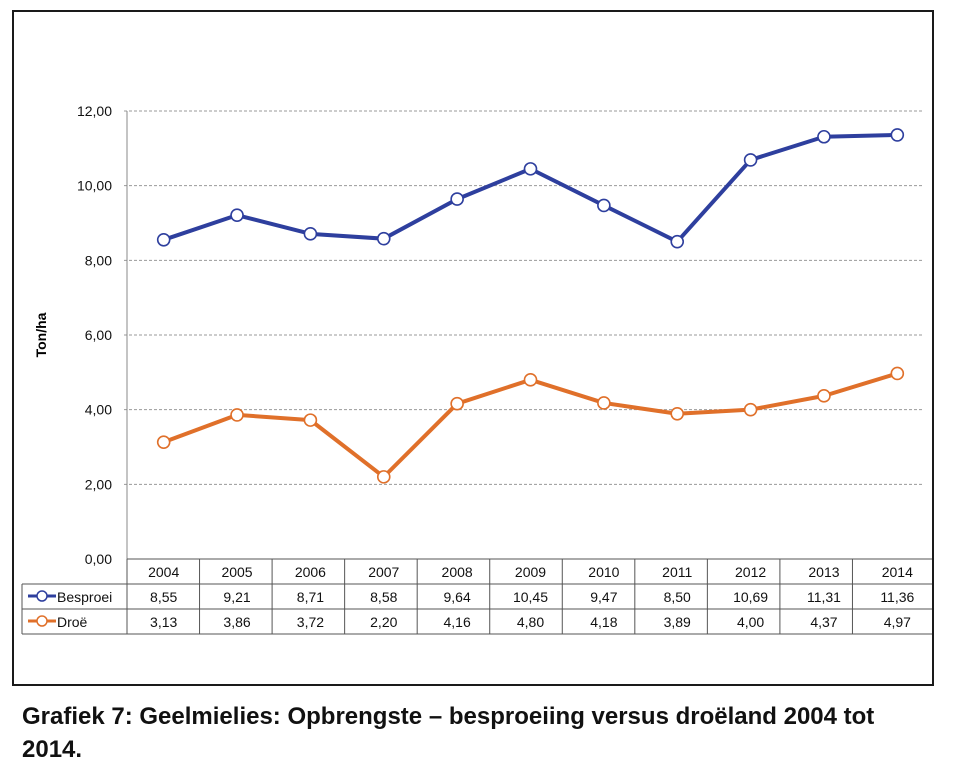 This screenshot has height=767, width=960. Describe the element at coordinates (163, 597) in the screenshot. I see `data-table-value: 8,55` at that location.